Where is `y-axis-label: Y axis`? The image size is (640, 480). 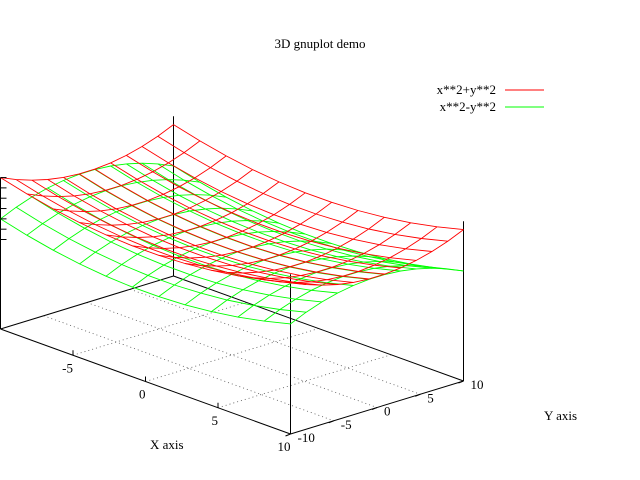
y-axis-label: Y axis is located at coordinates (560, 415).